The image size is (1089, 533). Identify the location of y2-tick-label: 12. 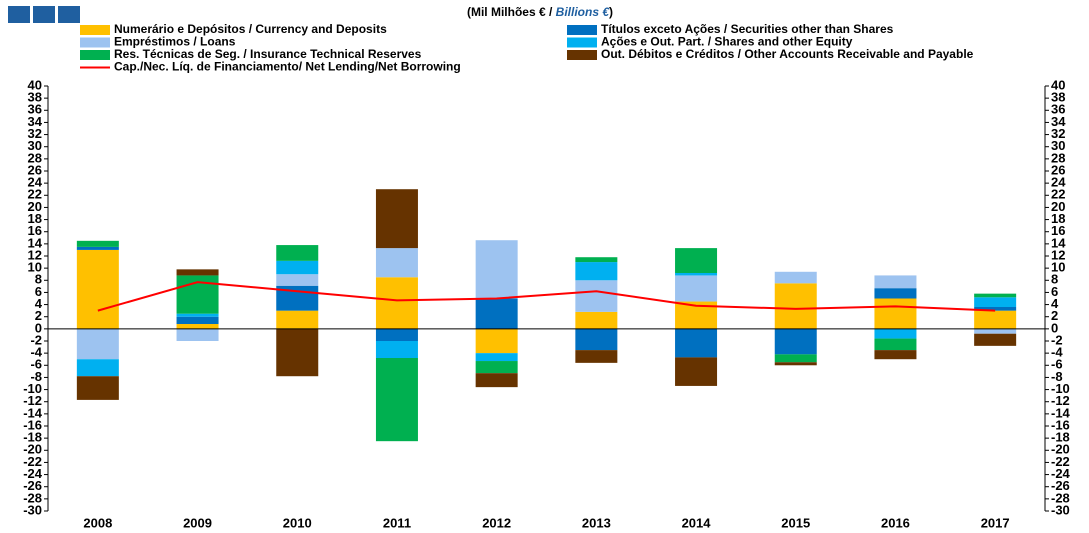
(1058, 254).